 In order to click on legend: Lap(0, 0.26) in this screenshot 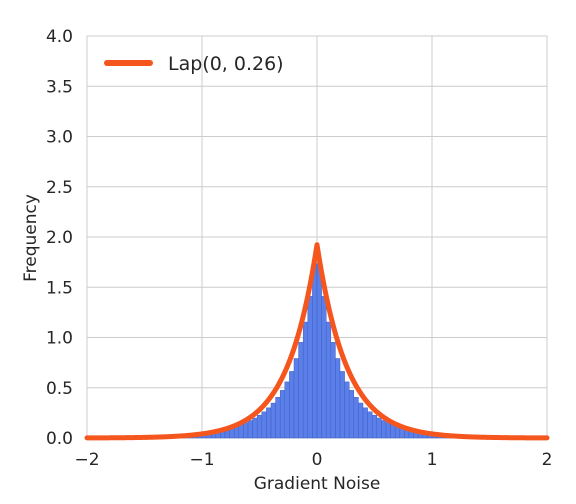, I will do `click(194, 64)`.